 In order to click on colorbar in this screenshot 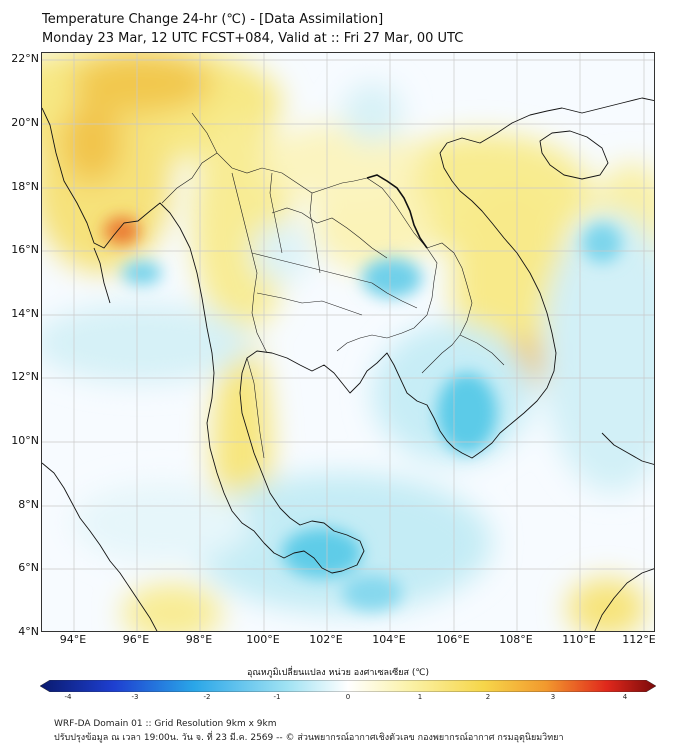, I will do `click(348, 686)`.